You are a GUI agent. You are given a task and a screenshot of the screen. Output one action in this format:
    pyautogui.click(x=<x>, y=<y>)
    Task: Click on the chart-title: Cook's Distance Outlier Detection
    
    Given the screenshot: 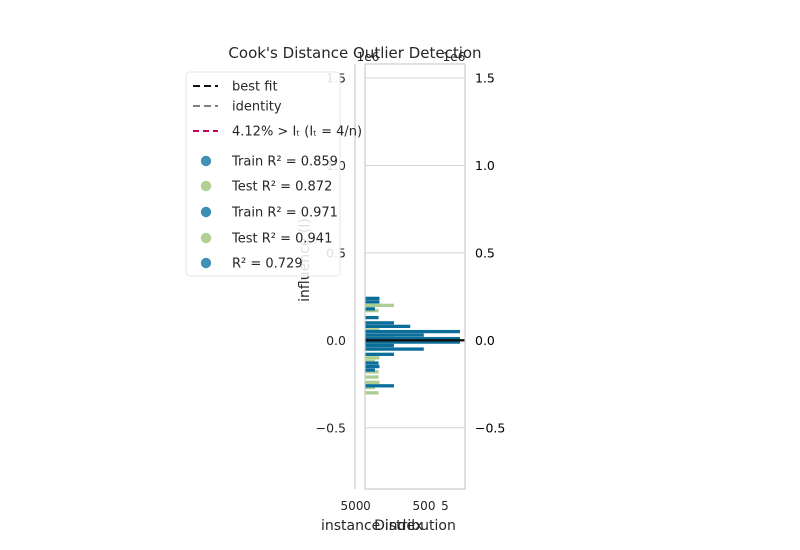 What is the action you would take?
    pyautogui.click(x=354, y=53)
    